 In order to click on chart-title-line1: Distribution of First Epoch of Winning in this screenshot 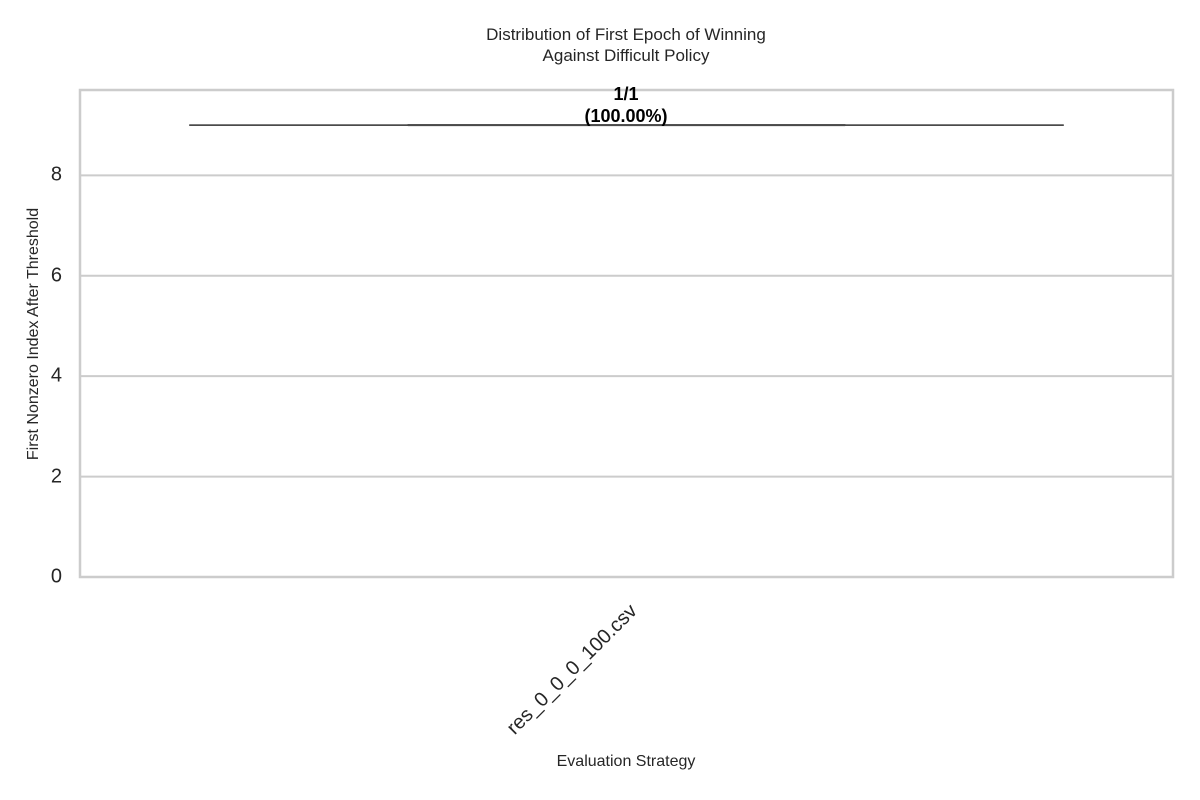, I will do `click(626, 34)`.